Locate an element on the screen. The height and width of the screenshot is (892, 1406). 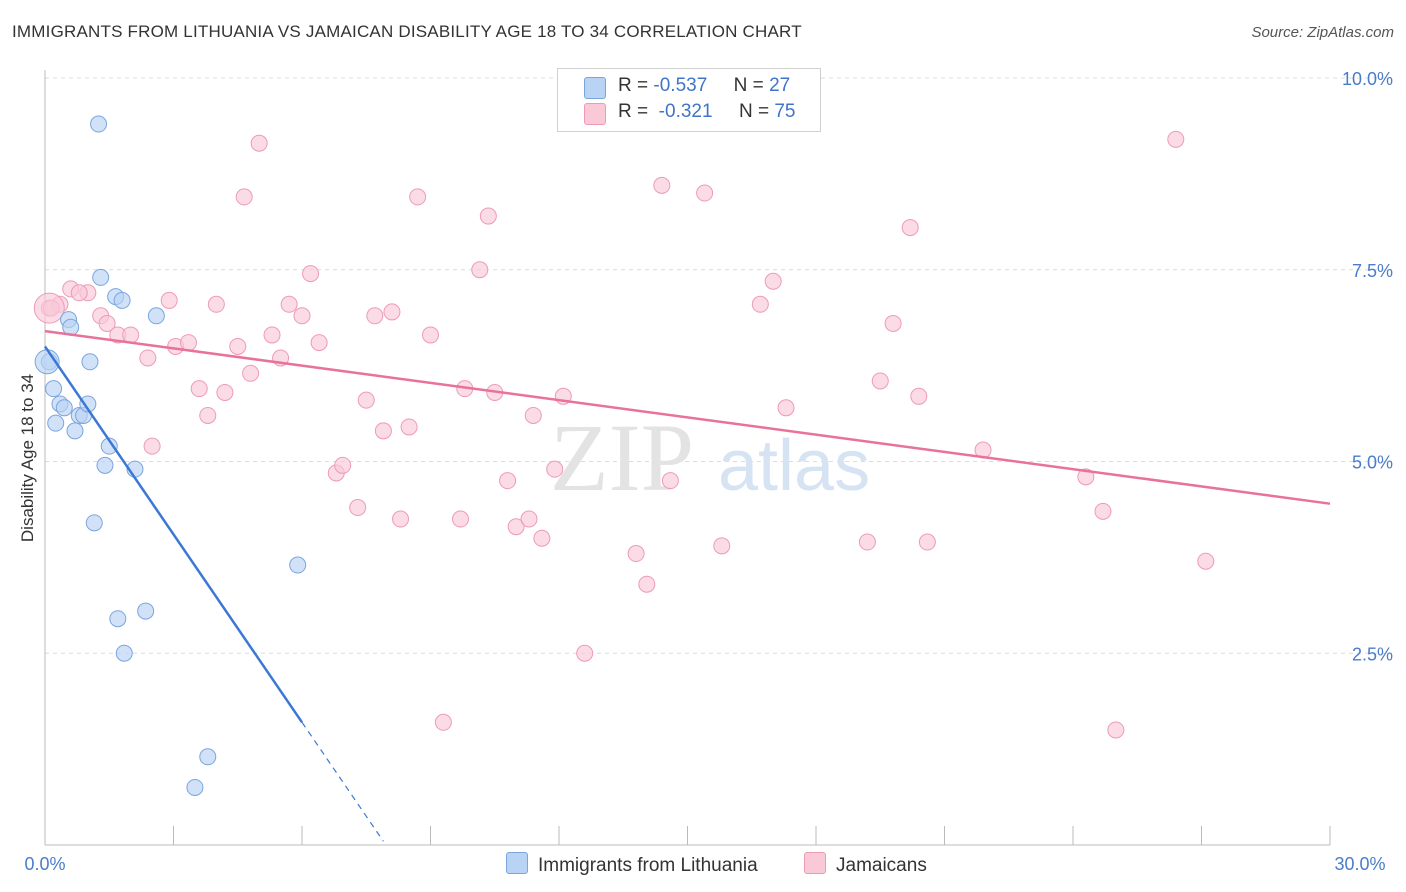
legend-r-value: -0.321 is located at coordinates (685, 111).